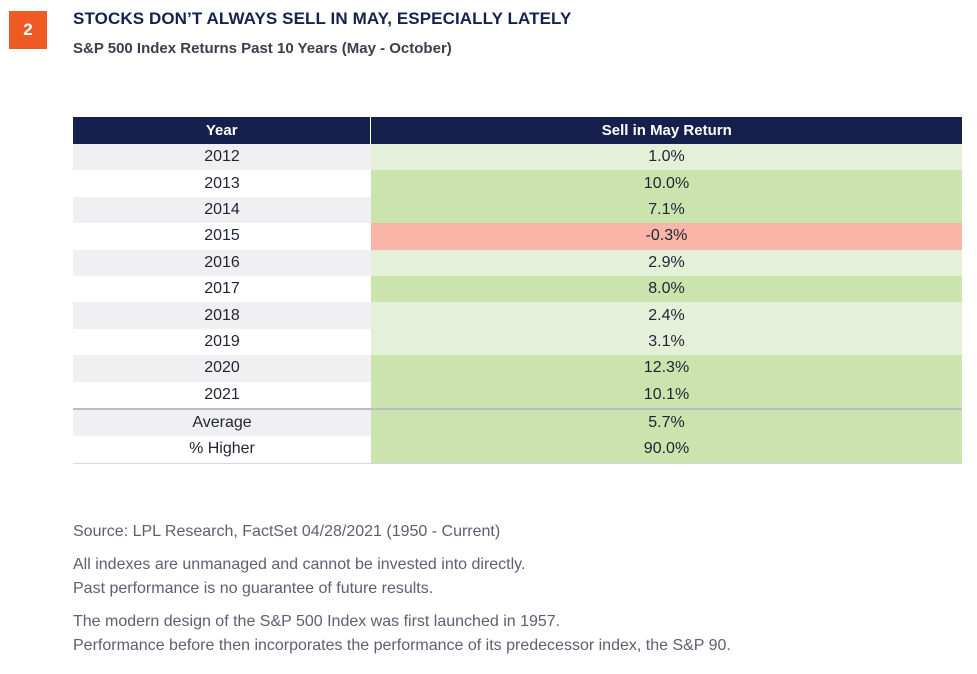 The height and width of the screenshot is (674, 977). Describe the element at coordinates (666, 262) in the screenshot. I see `return-cell: 2.9%` at that location.